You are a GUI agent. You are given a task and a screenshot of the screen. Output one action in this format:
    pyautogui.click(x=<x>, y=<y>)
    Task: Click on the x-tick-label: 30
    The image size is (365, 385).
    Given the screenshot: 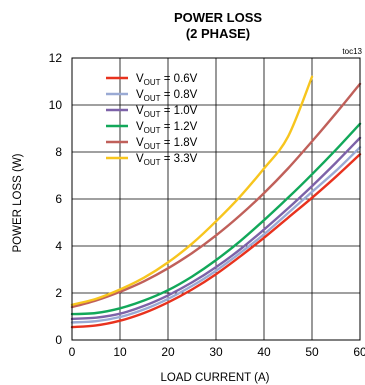 What is the action you would take?
    pyautogui.click(x=216, y=352)
    